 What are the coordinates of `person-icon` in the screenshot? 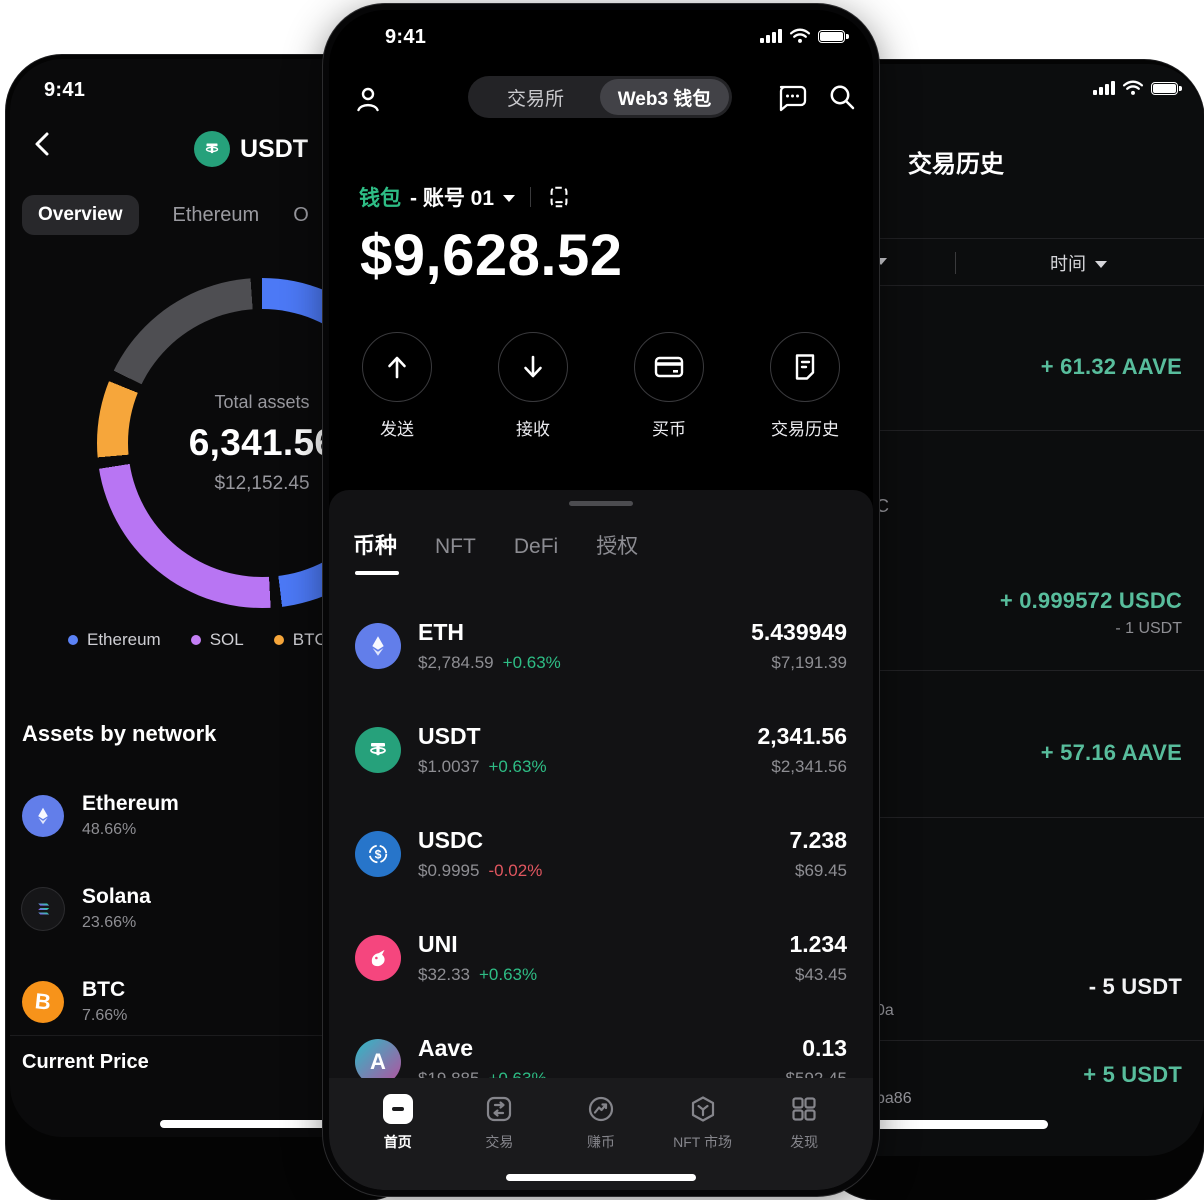 It's located at (368, 99).